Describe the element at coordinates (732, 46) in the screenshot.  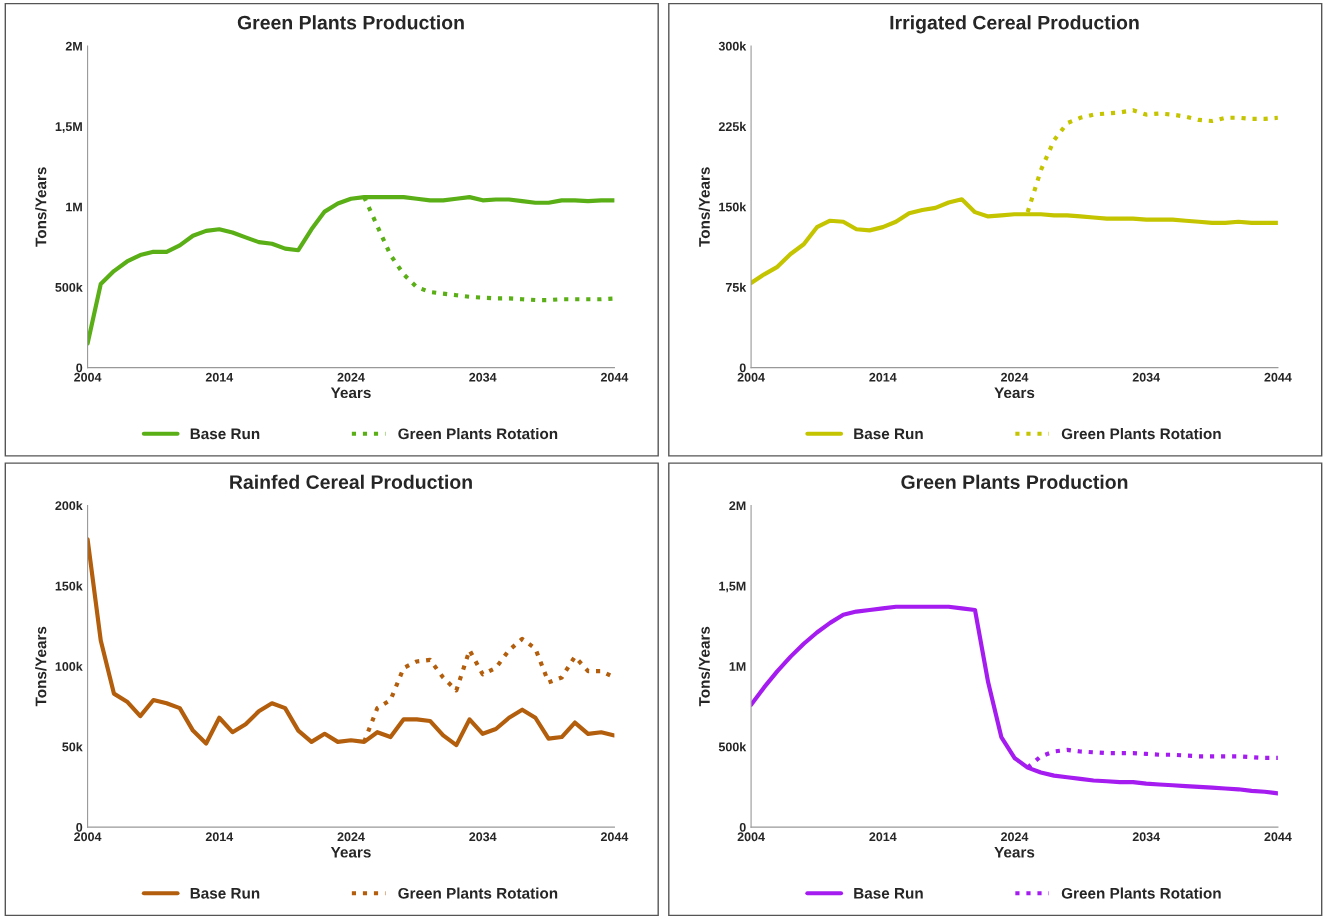
I see `y-tick-label: 300k` at that location.